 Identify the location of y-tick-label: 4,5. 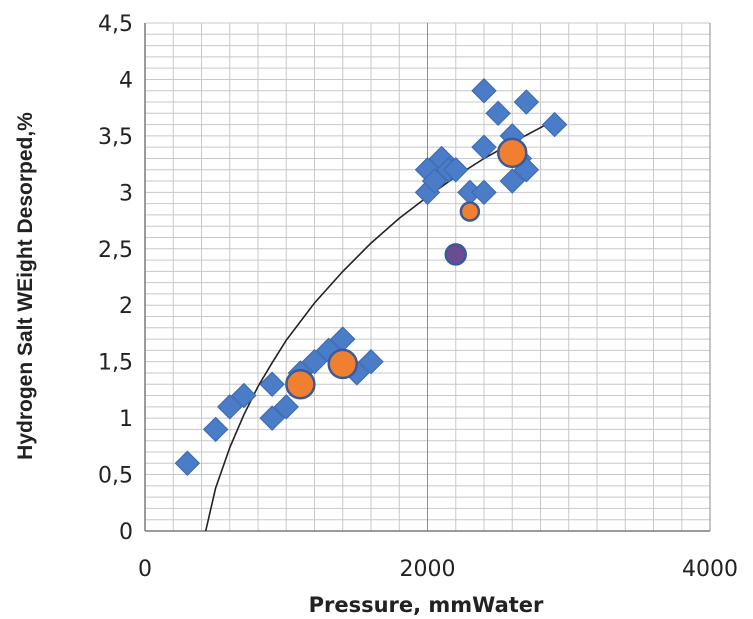
(115, 24).